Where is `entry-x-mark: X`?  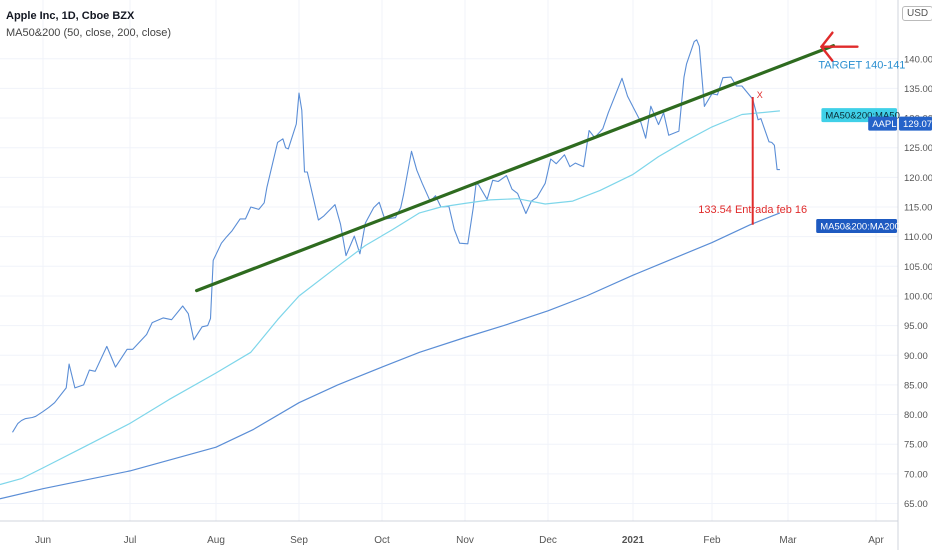 entry-x-mark: X is located at coordinates (760, 95).